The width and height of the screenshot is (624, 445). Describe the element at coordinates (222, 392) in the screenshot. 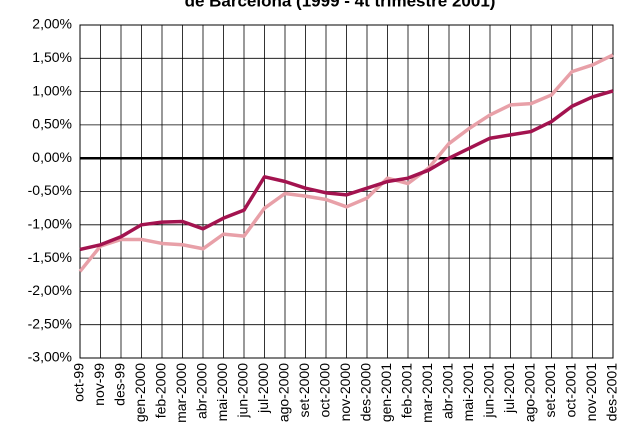

I see `x-tick-label: mai-2000` at that location.